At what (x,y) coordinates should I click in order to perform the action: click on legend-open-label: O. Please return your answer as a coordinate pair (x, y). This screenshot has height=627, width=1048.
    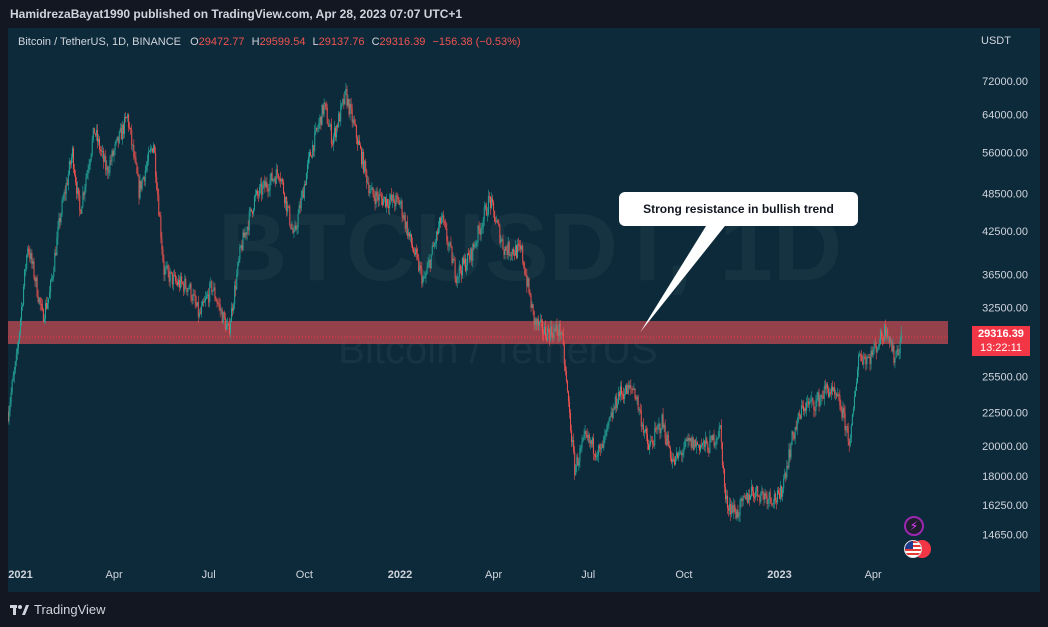
    Looking at the image, I should click on (194, 42).